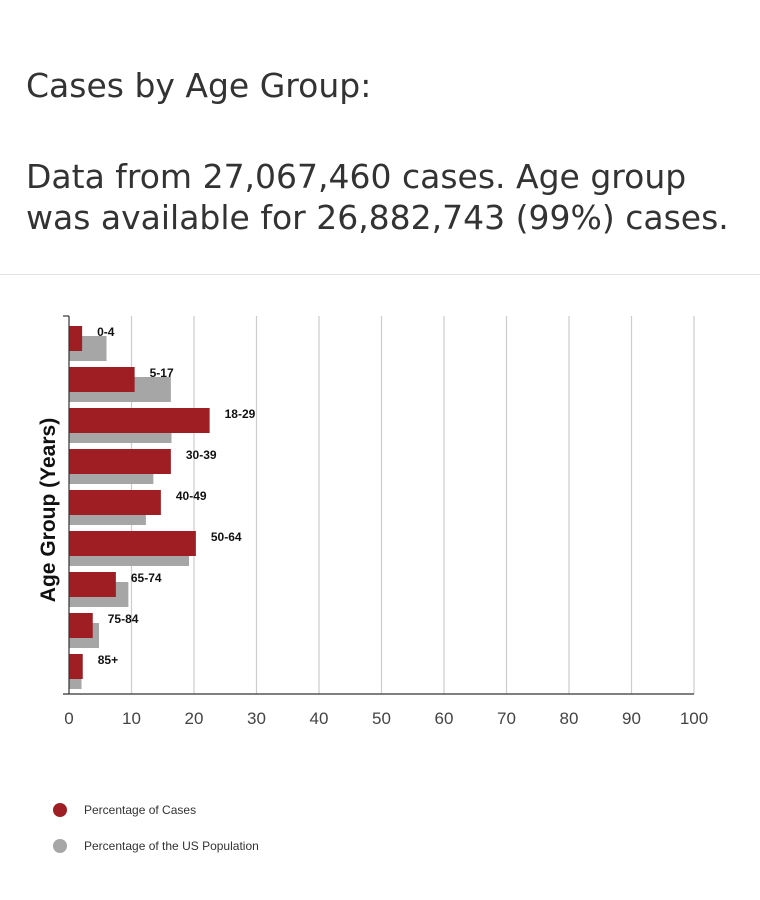  What do you see at coordinates (123, 619) in the screenshot?
I see `category-label-75-84: 75-84` at bounding box center [123, 619].